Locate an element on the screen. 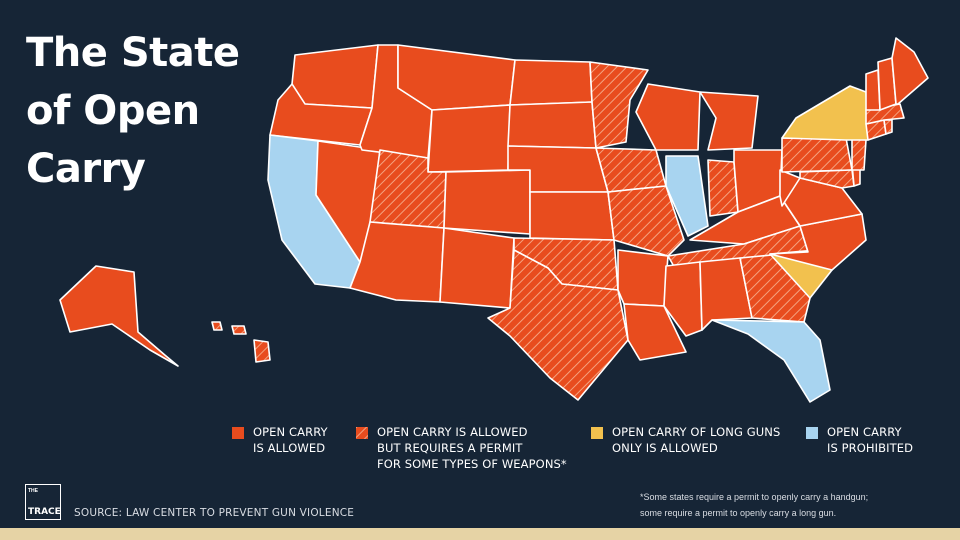 The height and width of the screenshot is (540, 960). state-wa is located at coordinates (335, 76).